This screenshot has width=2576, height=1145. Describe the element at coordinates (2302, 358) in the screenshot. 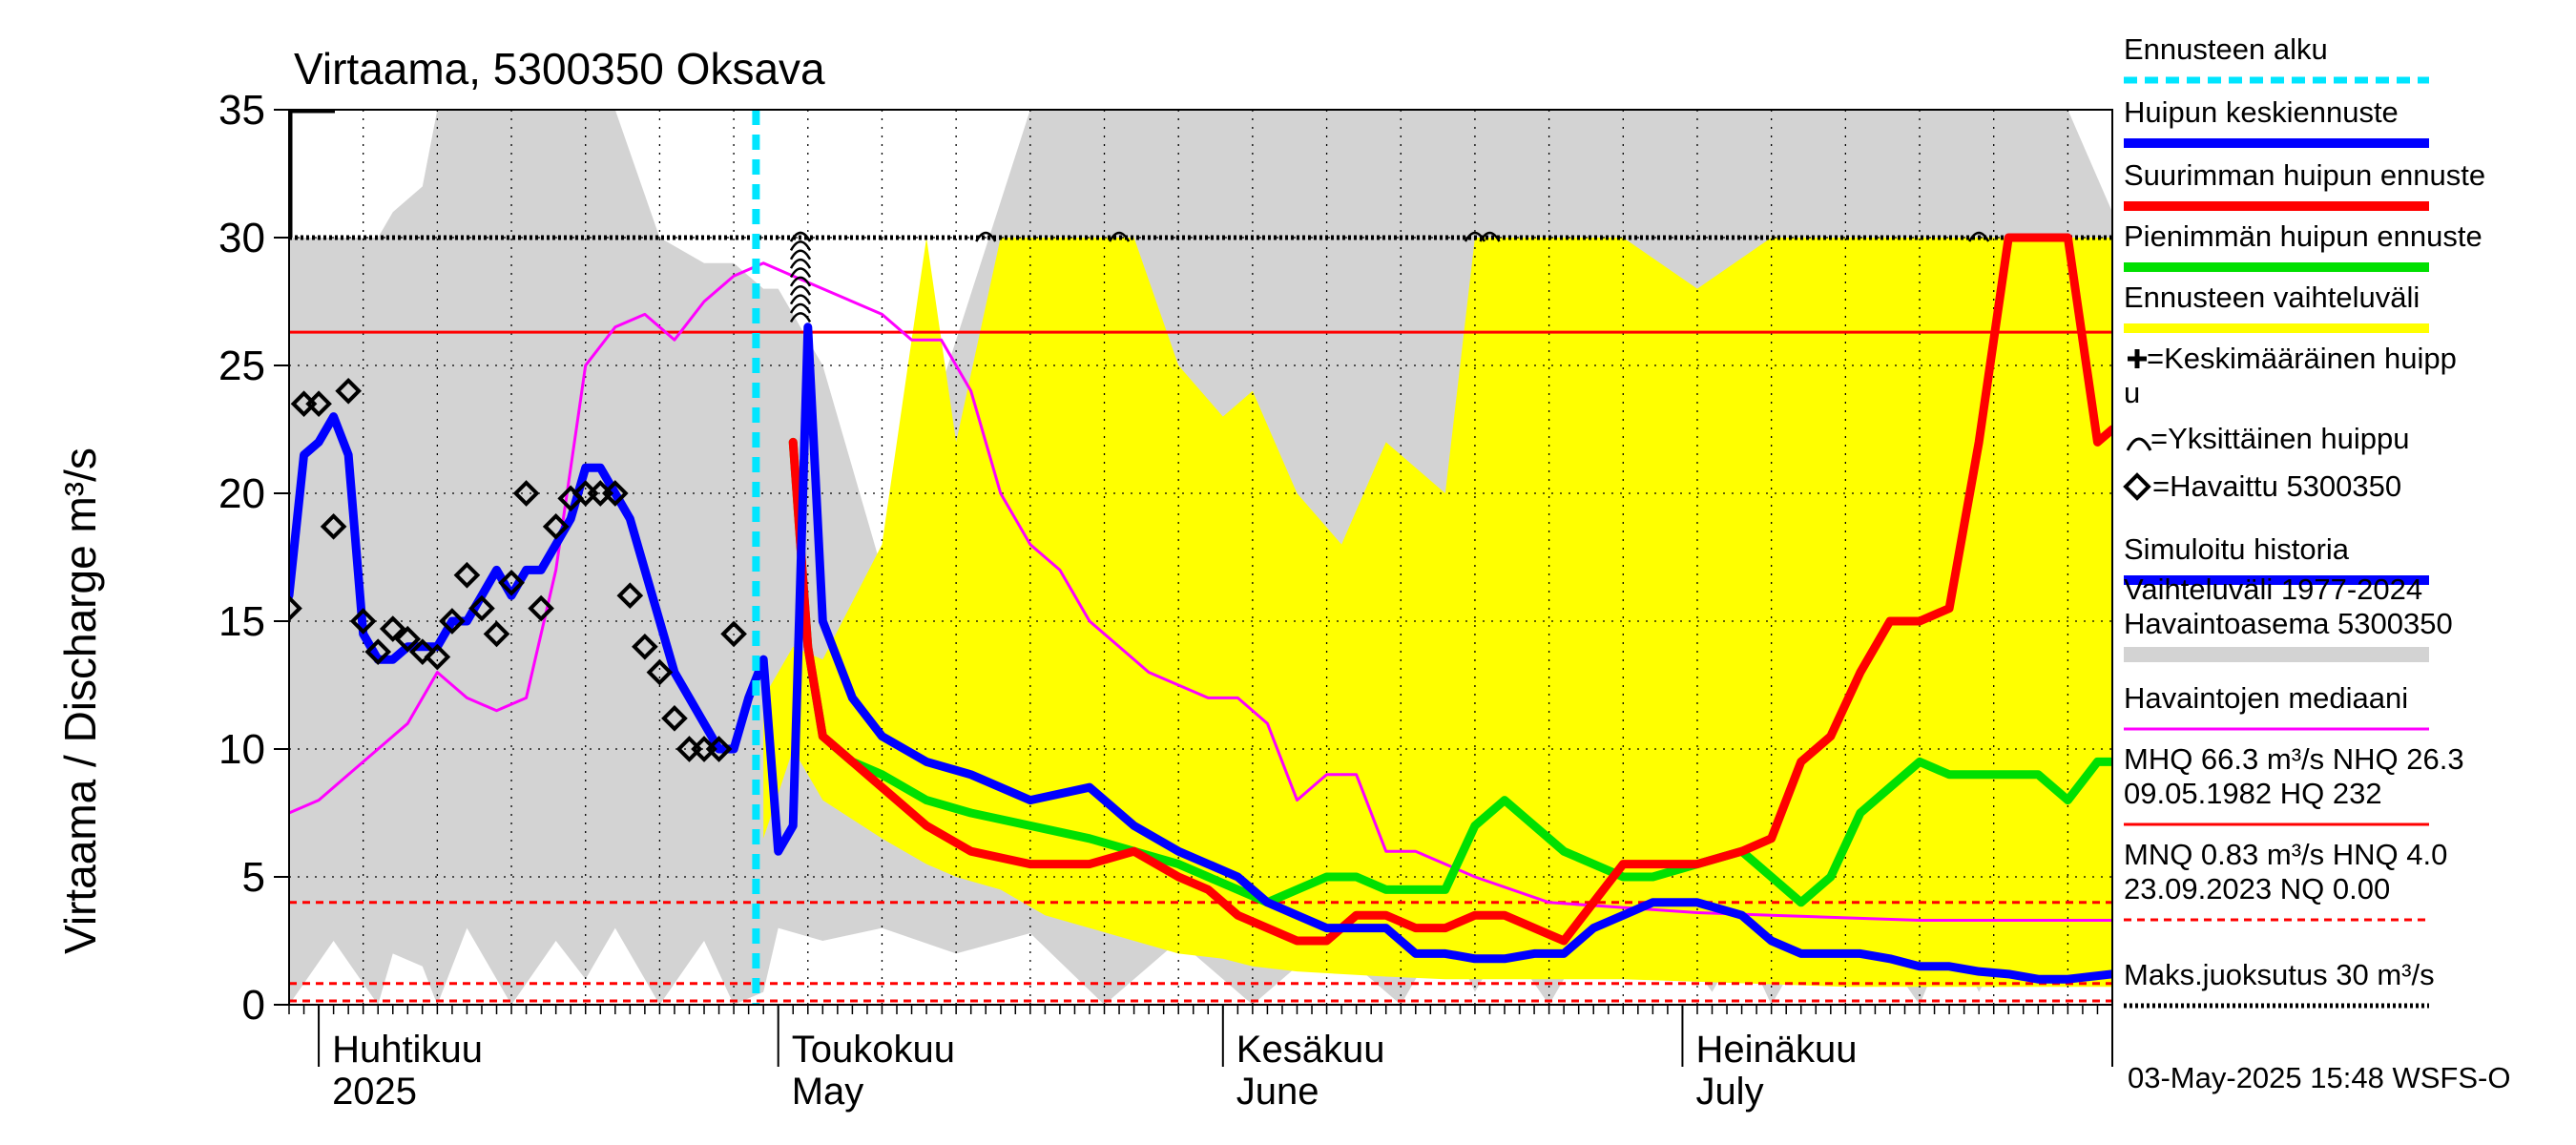

I see `legend-label: =Keskimääräinen huipp` at that location.